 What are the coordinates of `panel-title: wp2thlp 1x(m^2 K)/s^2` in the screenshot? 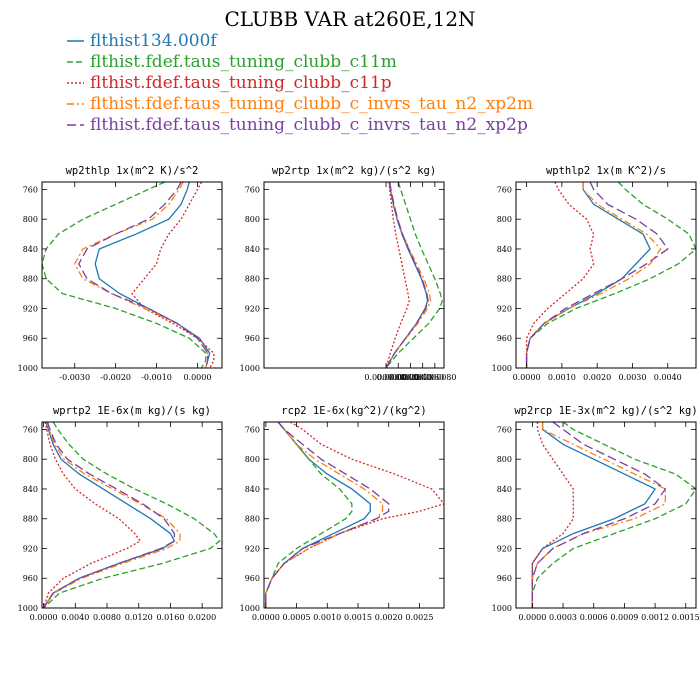 It's located at (132, 171).